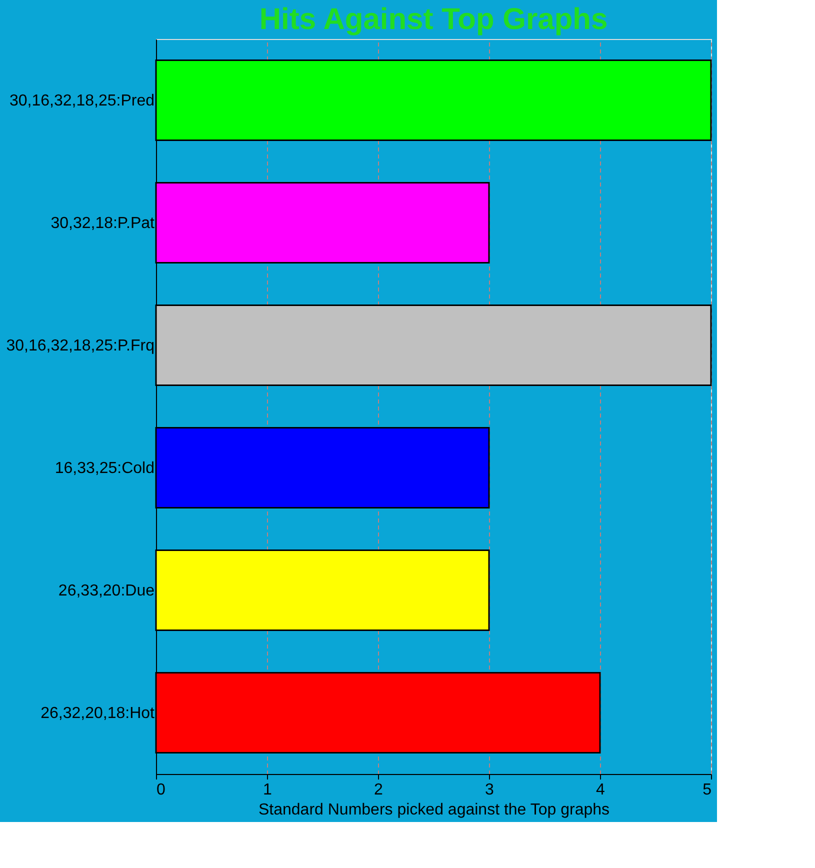 The width and height of the screenshot is (815, 868). I want to click on y-tick-label: 26,32,20,18:Hot, so click(98, 713).